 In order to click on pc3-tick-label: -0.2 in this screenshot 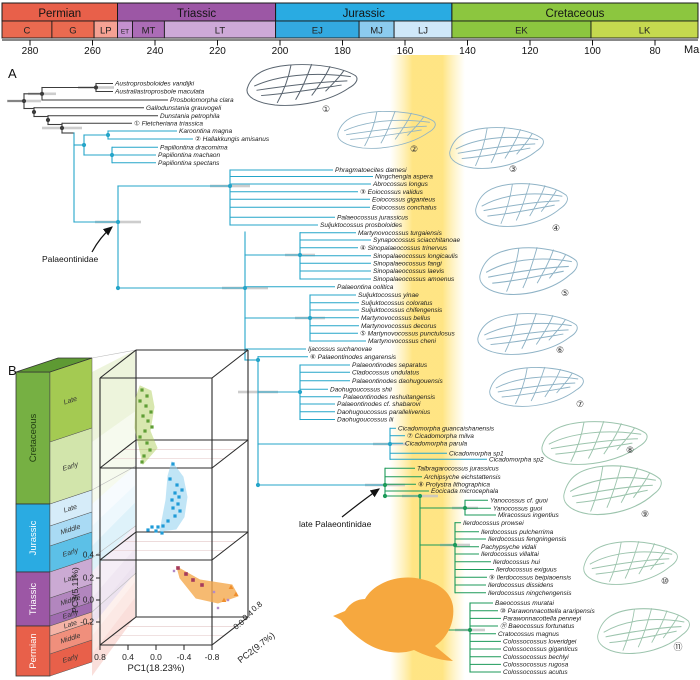, I will do `click(87, 622)`.